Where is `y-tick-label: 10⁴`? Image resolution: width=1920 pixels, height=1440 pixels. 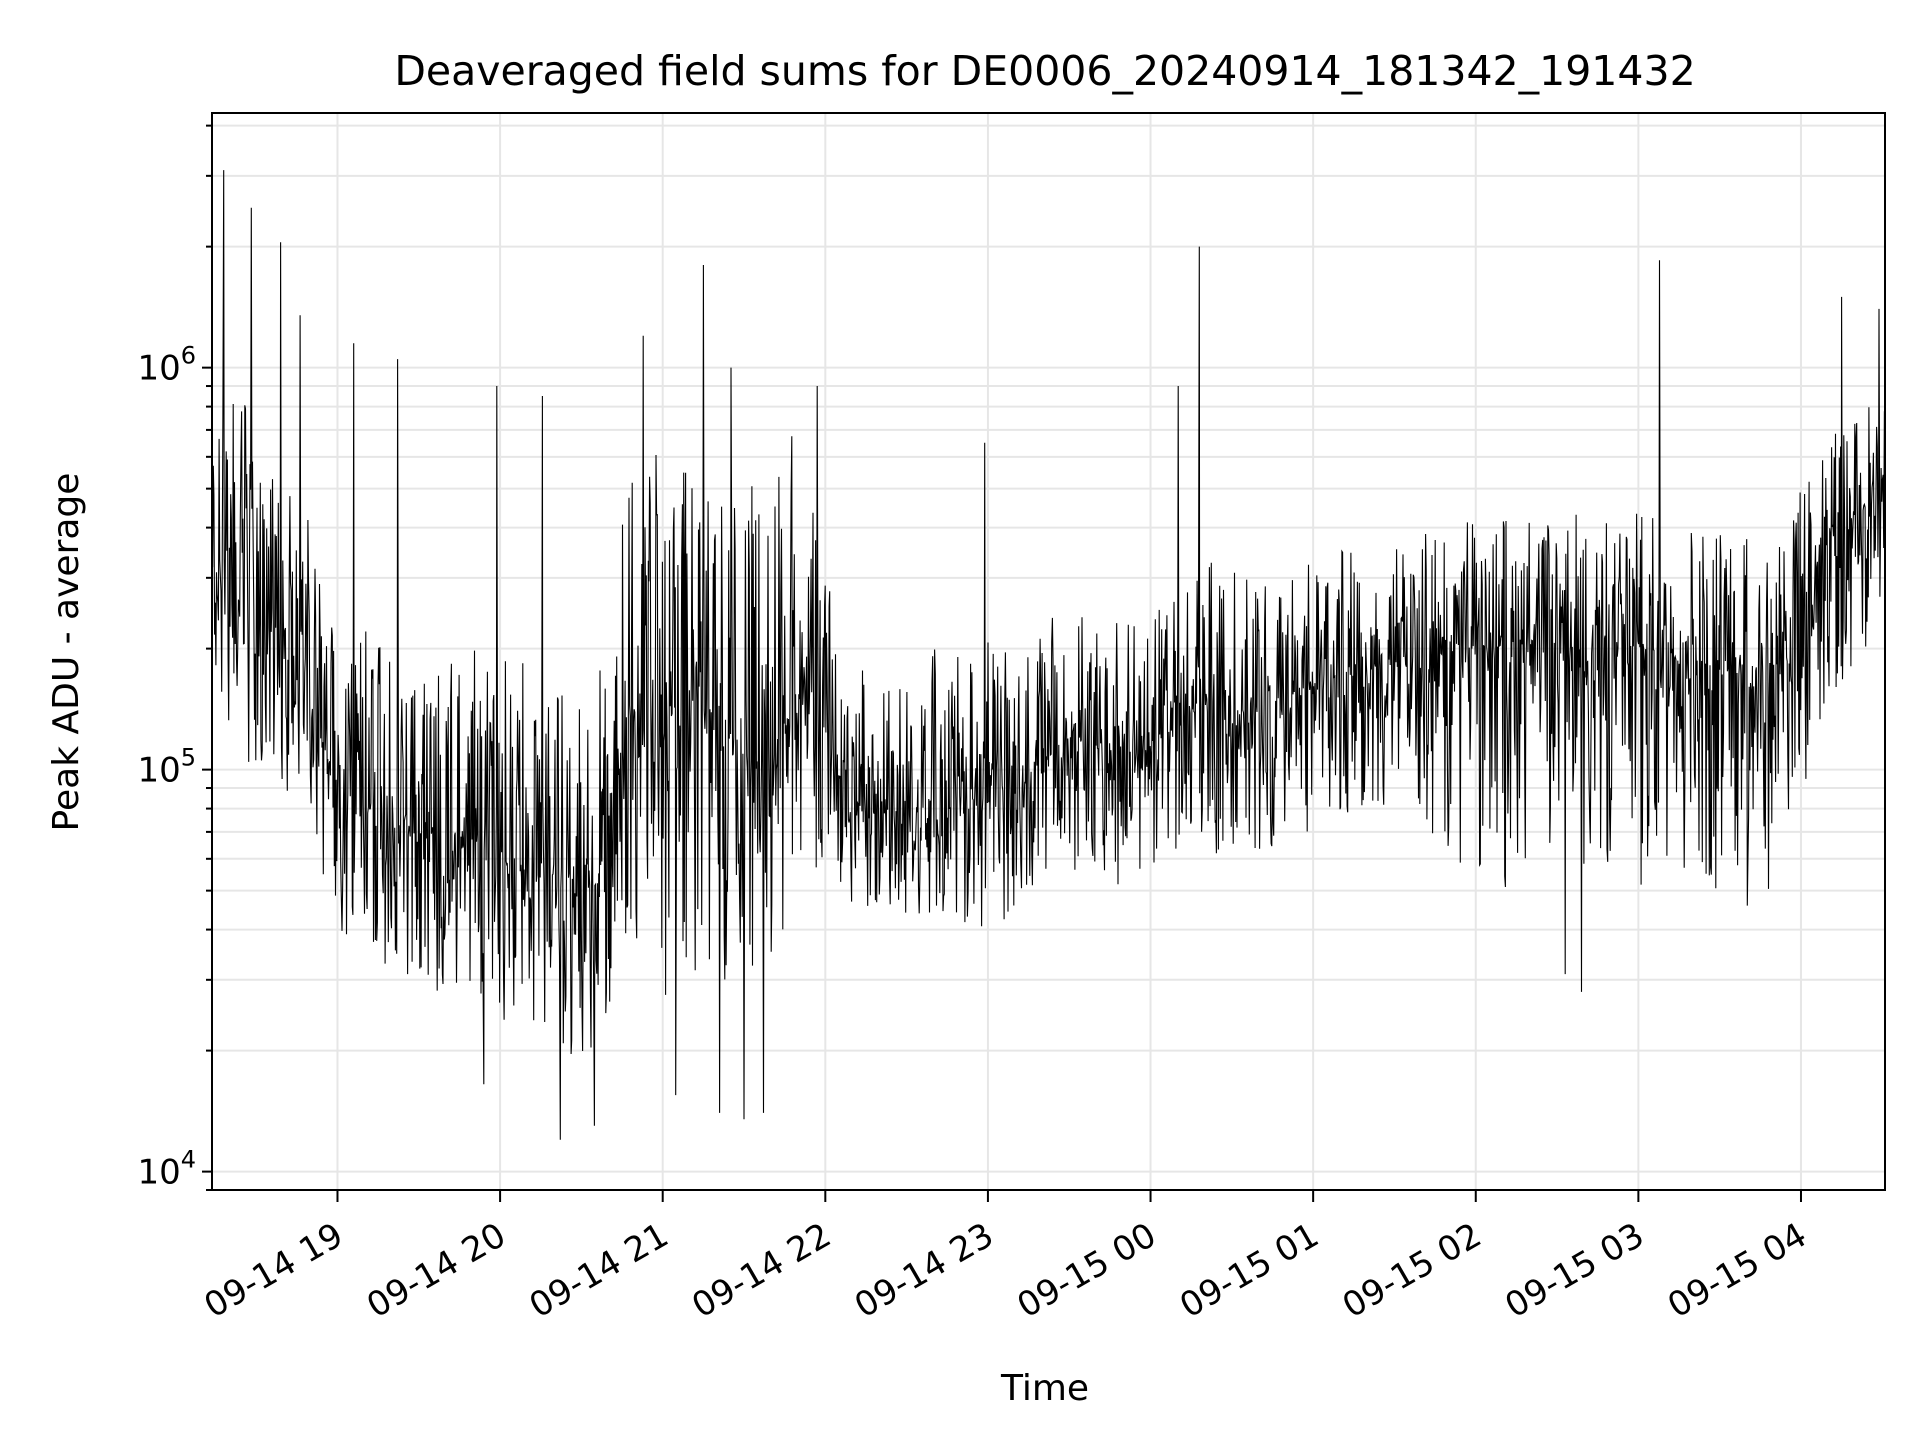 y-tick-label: 10⁴ is located at coordinates (166, 1169).